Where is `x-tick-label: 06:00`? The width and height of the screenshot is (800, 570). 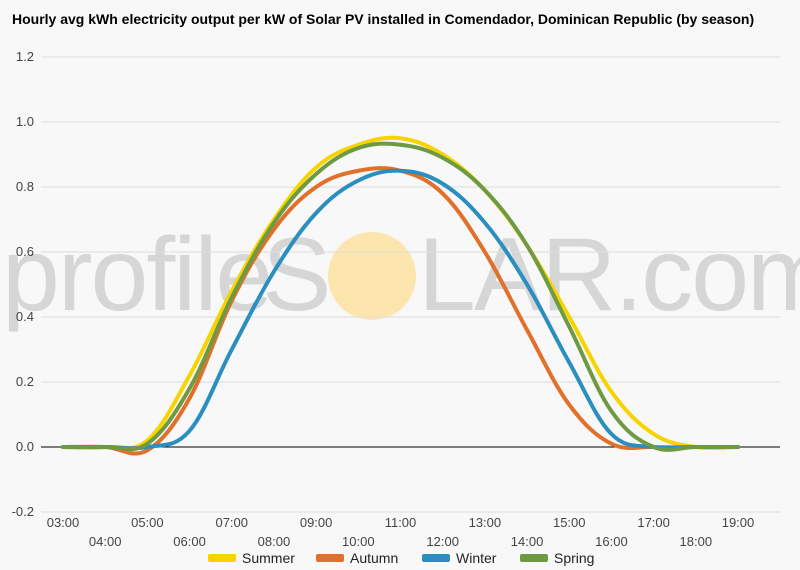 x-tick-label: 06:00 is located at coordinates (189, 541).